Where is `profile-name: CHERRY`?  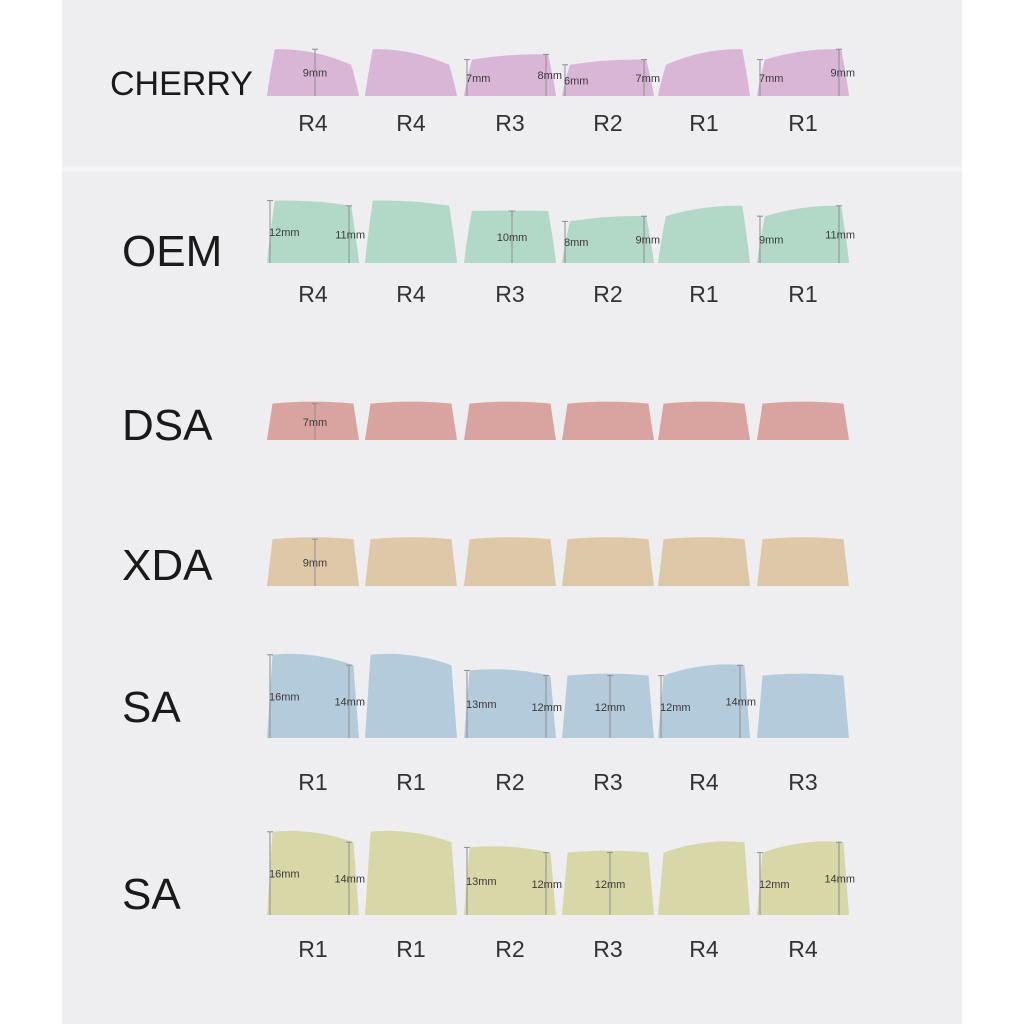 profile-name: CHERRY is located at coordinates (181, 84).